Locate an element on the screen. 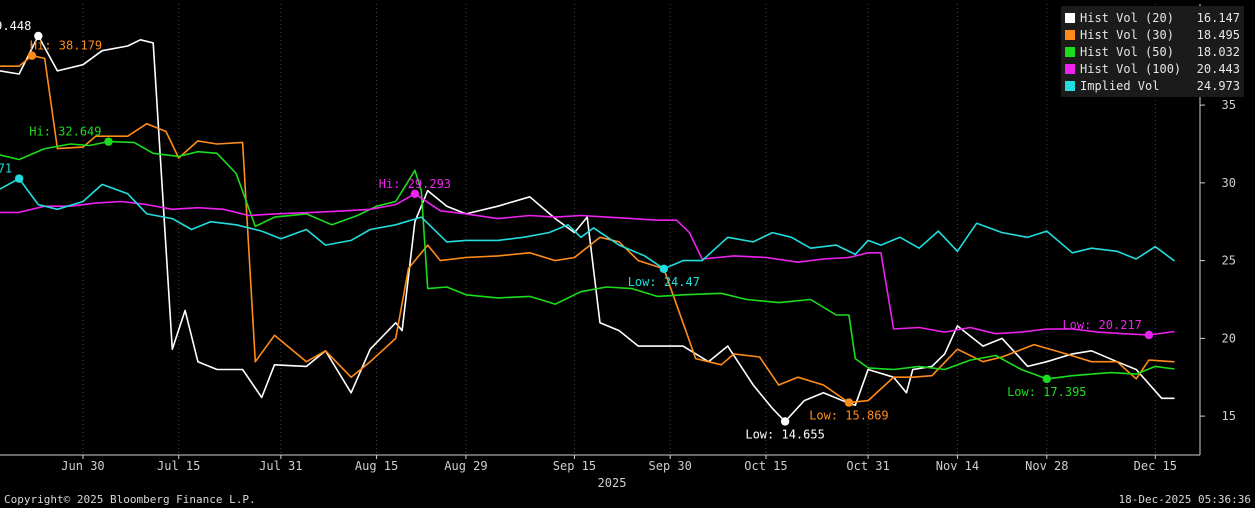 This screenshot has height=508, width=1255. annotation-label: Hi: 38.179 is located at coordinates (66, 46).